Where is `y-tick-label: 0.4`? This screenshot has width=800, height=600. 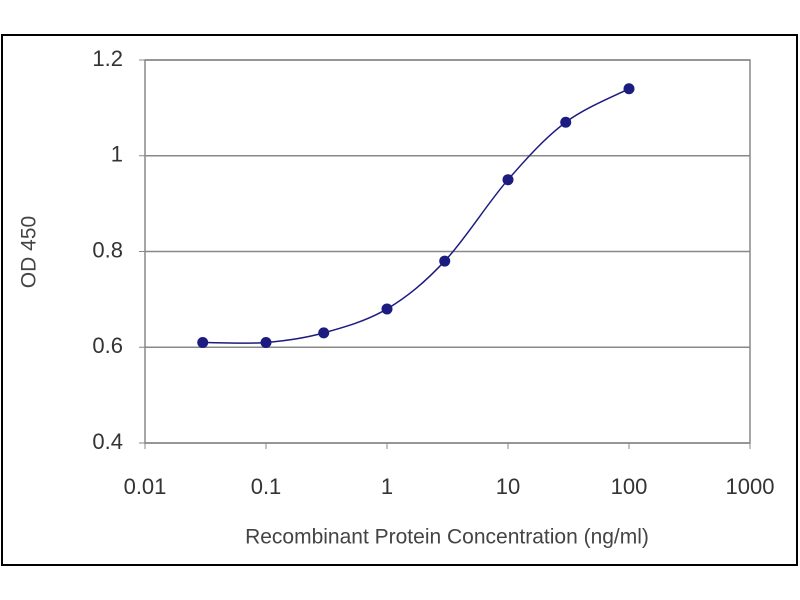
y-tick-label: 0.4 is located at coordinates (107, 441).